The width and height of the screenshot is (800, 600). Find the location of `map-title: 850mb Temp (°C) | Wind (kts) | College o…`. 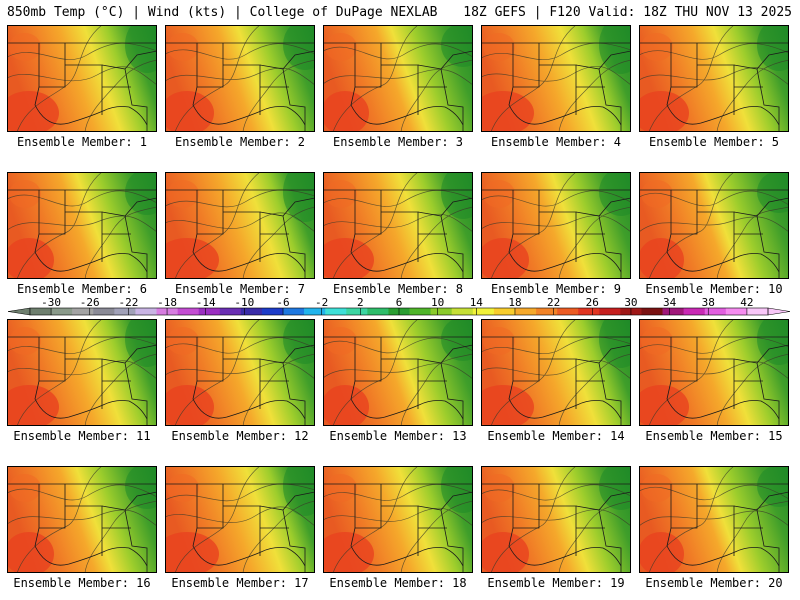

map-title: 850mb Temp (°C) | Wind (kts) | College o… is located at coordinates (222, 12).